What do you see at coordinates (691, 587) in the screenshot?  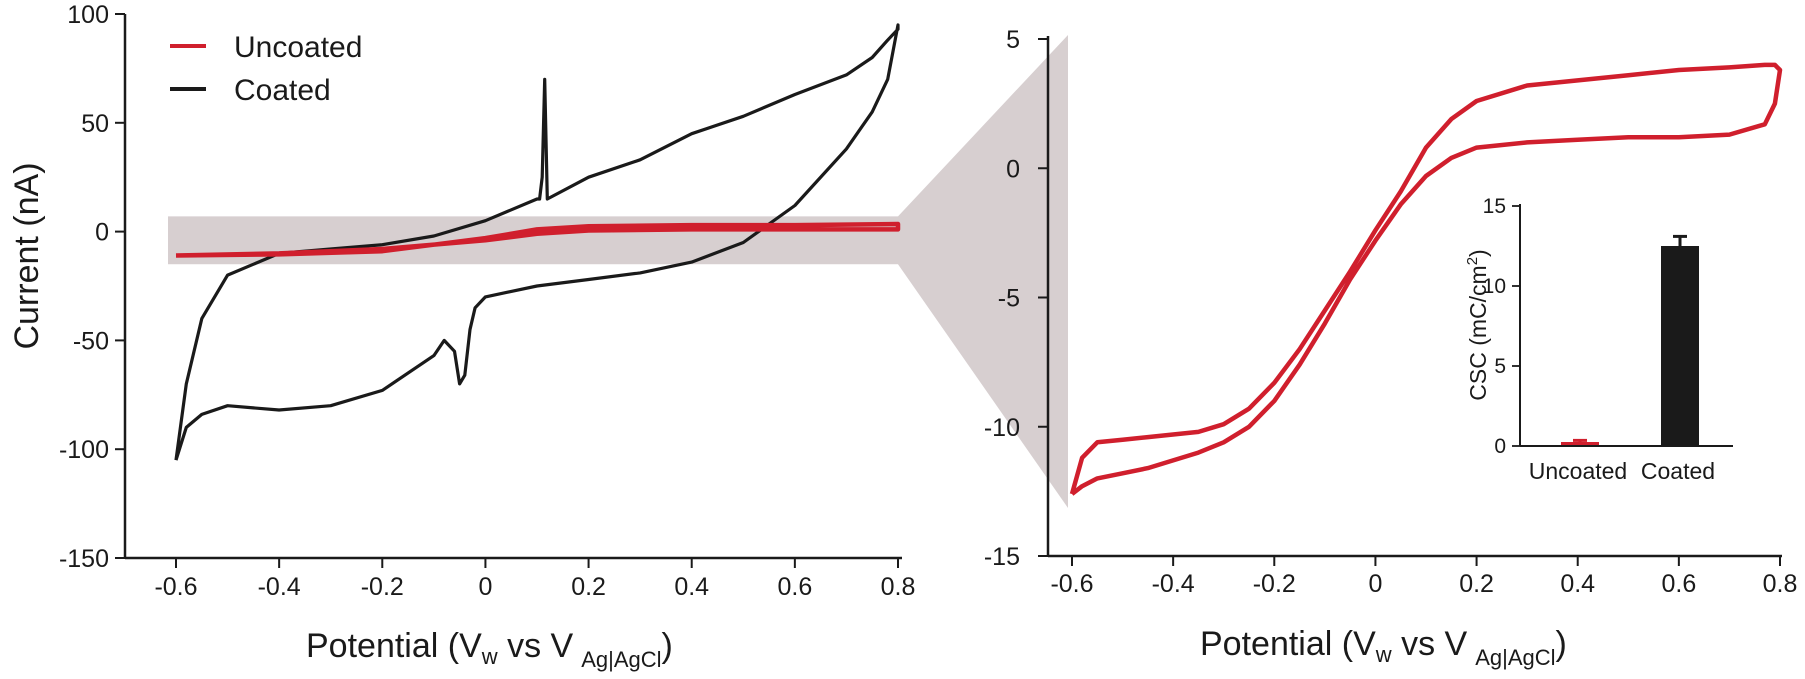 I see `left-x-tick-label: 0.4` at bounding box center [691, 587].